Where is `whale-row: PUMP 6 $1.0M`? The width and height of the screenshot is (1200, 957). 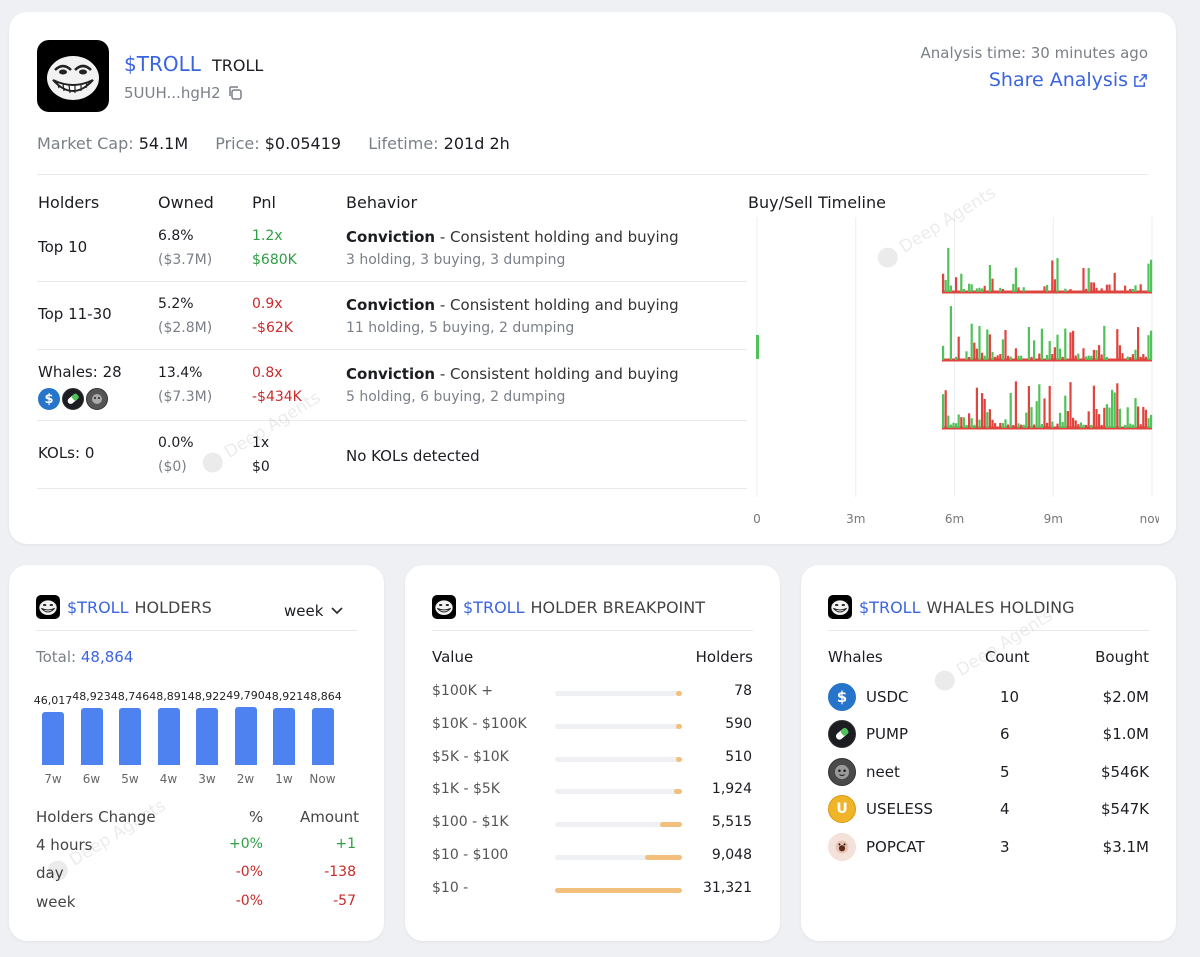
whale-row: PUMP 6 $1.0M is located at coordinates (988, 734).